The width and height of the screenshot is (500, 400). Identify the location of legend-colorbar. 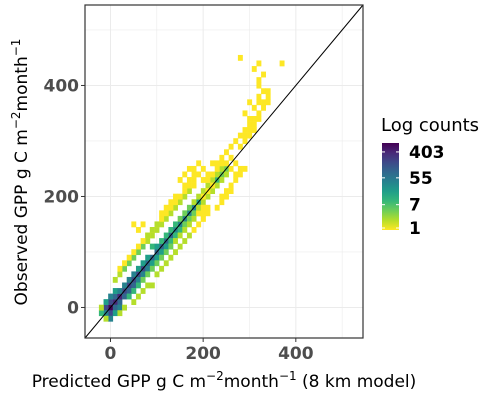
(390, 186).